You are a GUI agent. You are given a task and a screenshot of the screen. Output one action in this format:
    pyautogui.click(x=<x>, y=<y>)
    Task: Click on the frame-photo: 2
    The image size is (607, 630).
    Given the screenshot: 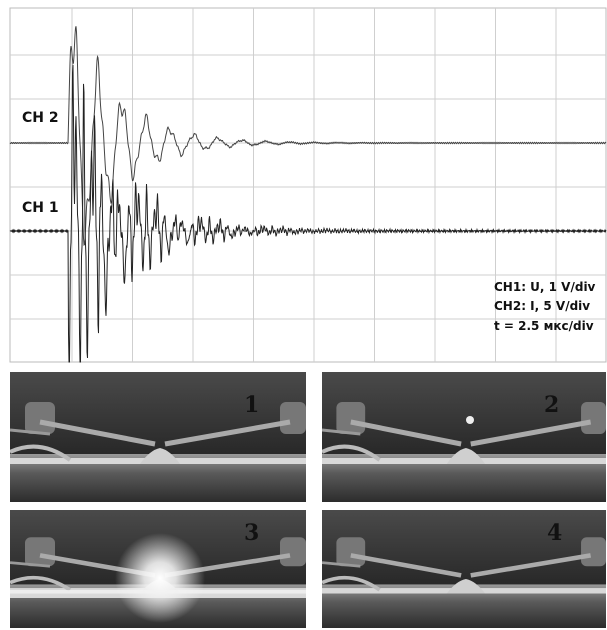 What is the action you would take?
    pyautogui.click(x=464, y=437)
    